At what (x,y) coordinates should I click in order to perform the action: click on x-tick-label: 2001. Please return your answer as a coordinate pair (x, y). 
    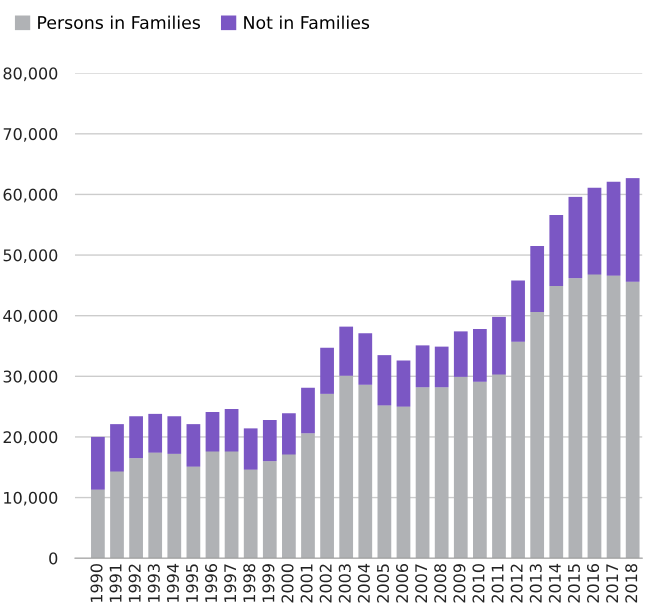
    Looking at the image, I should click on (306, 583).